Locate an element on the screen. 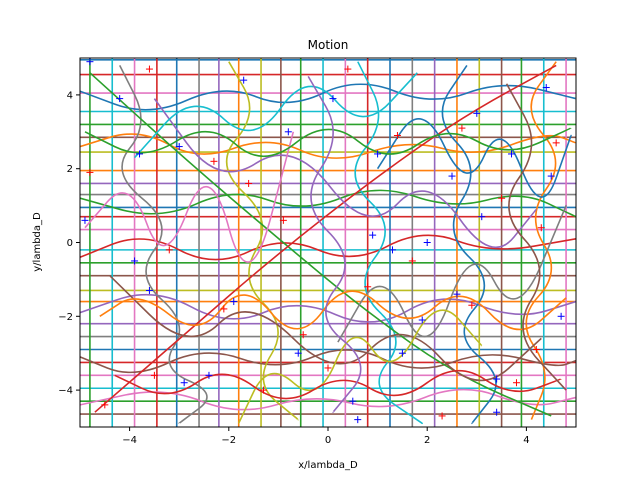  y-tick-label: 4 is located at coordinates (70, 95).